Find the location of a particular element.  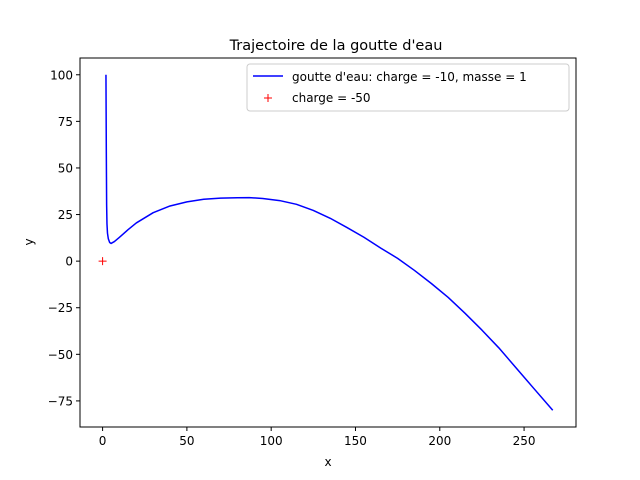

y-tick-label: −25 is located at coordinates (60, 308).